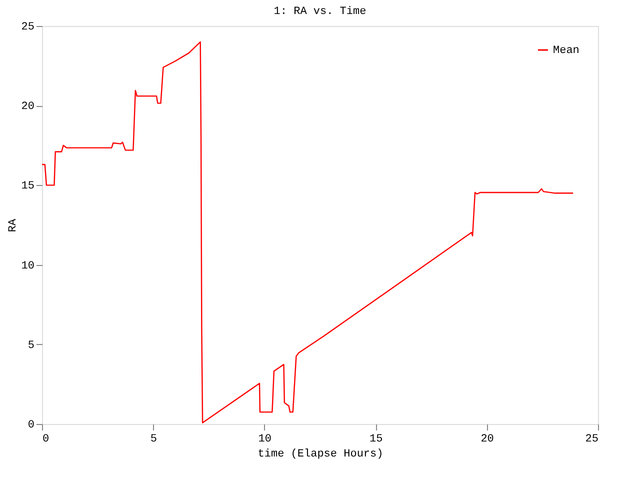  What do you see at coordinates (13, 225) in the screenshot?
I see `y-axis-title: RA` at bounding box center [13, 225].